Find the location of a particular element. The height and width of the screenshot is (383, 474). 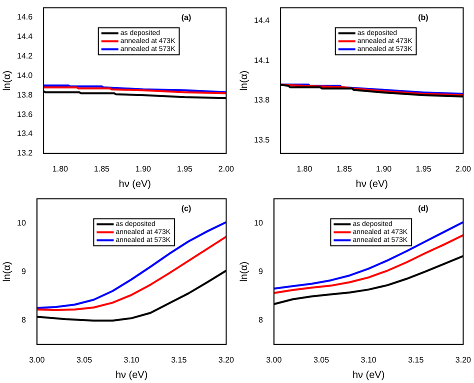

annotation: (a) is located at coordinates (186, 17).